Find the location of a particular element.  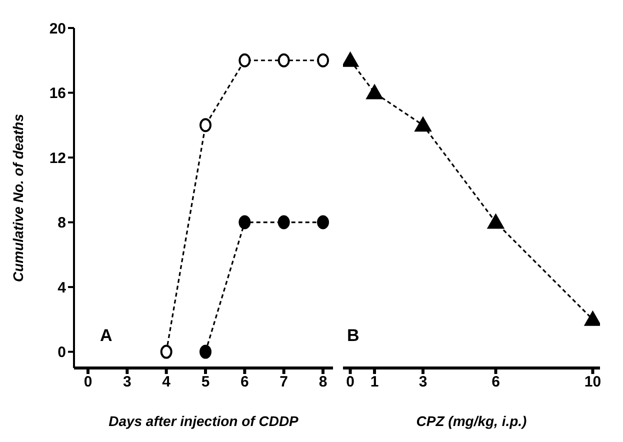

x-tick-label: 4 is located at coordinates (167, 382).